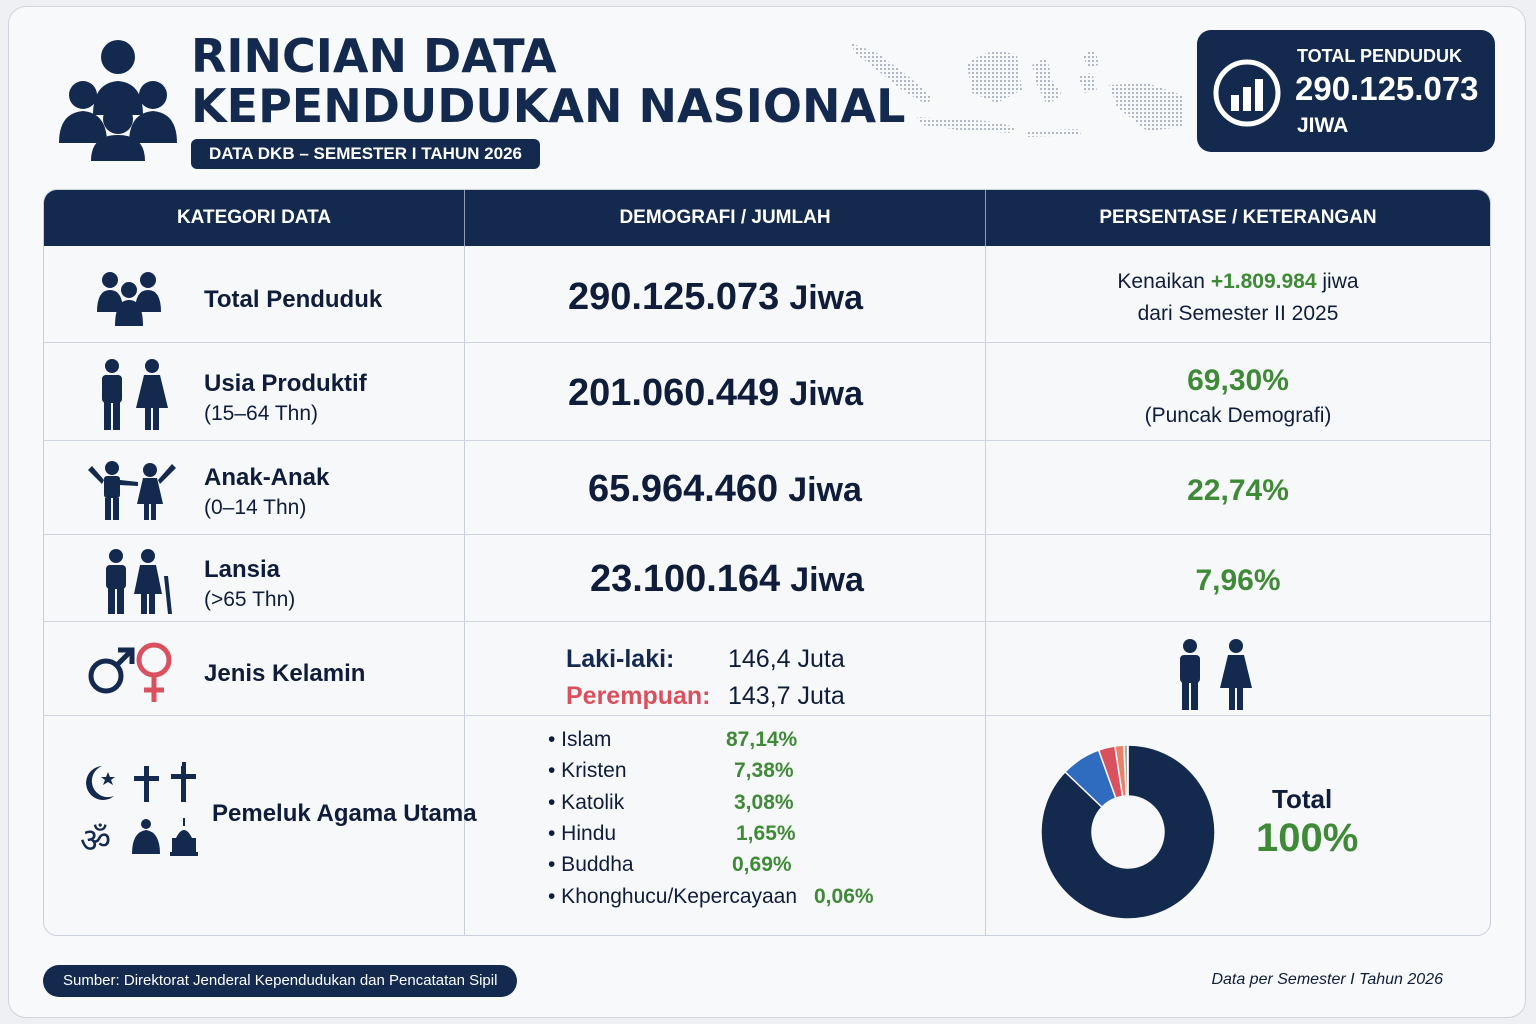 The height and width of the screenshot is (1024, 1536). I want to click on row-productive-sub: (15–64 Thn), so click(261, 413).